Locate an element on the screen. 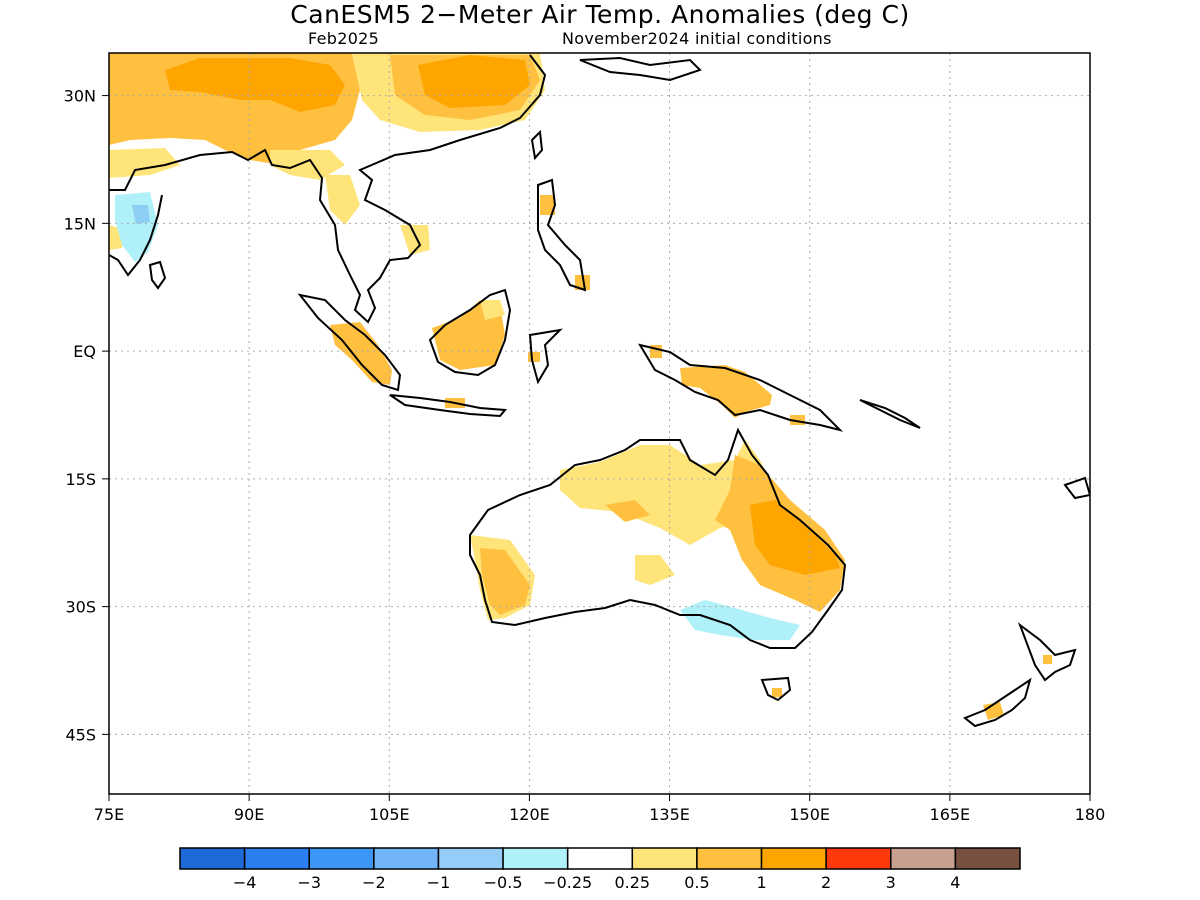 The height and width of the screenshot is (900, 1200). anomaly-borneo-b is located at coordinates (492, 310).